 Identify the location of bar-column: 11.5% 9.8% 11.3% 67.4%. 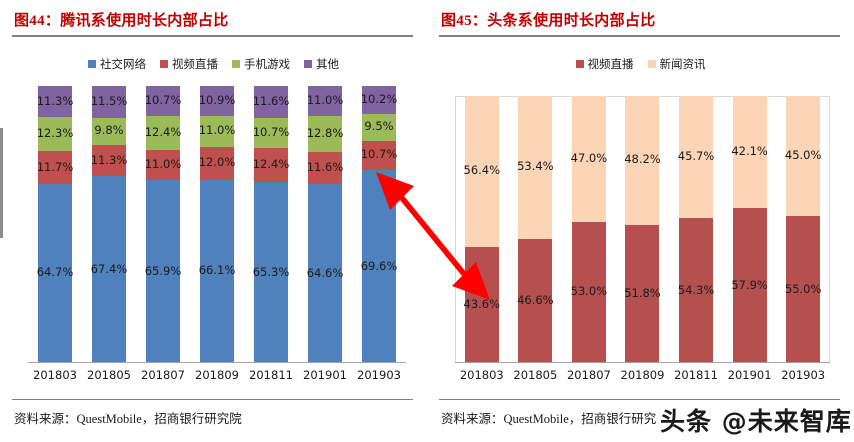
(109, 224).